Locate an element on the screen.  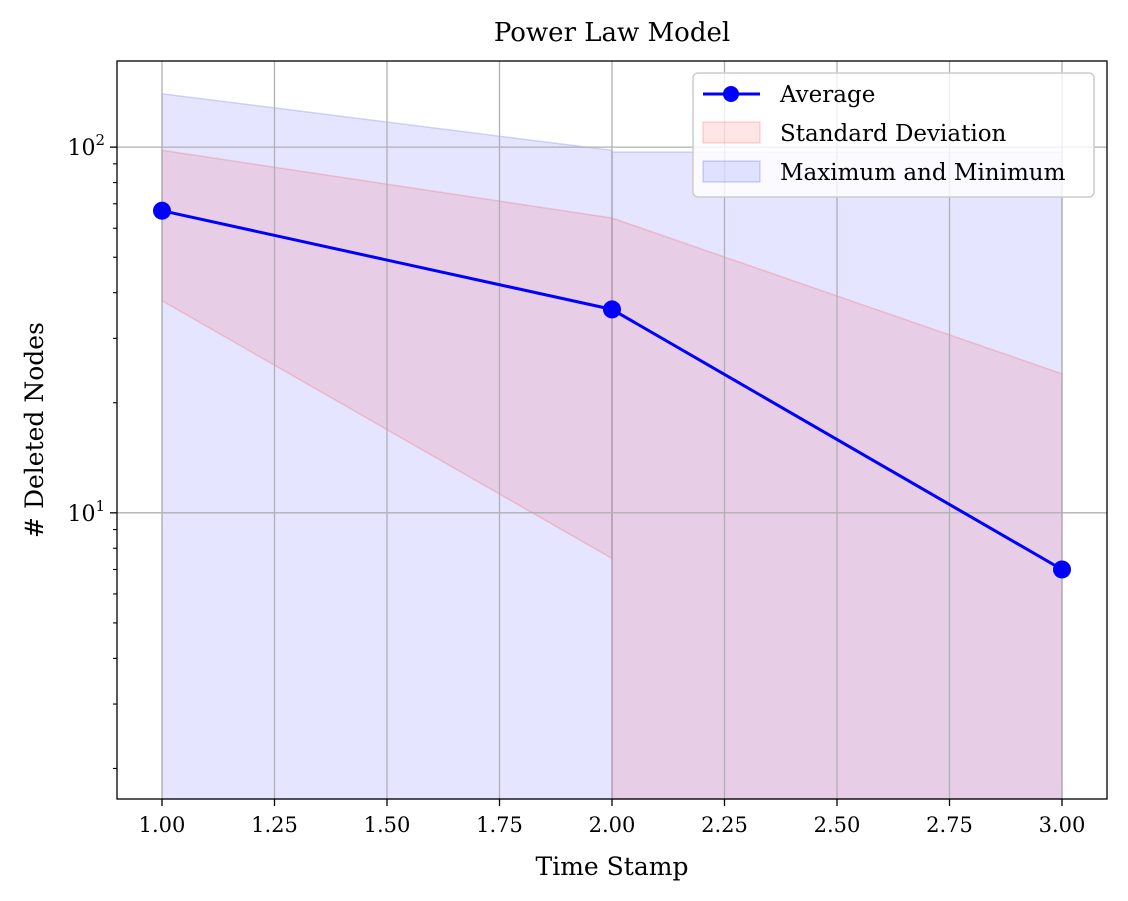
x-tick-label: 1.75 is located at coordinates (499, 825).